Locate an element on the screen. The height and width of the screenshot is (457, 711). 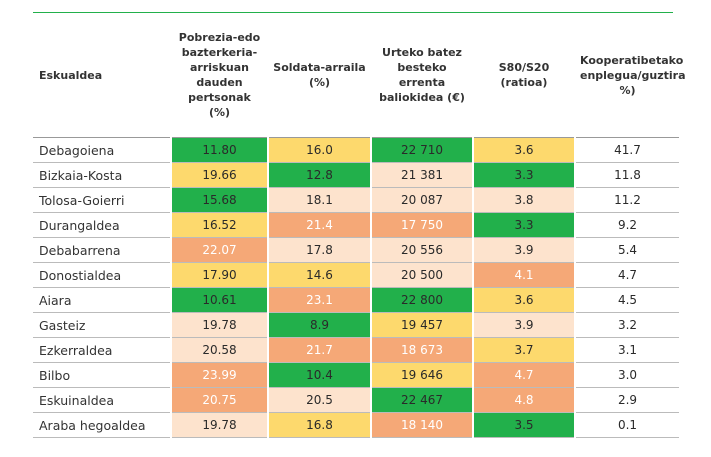
table-row: Gasteiz 19.78 8.9 19 457 3.9 3.2 is located at coordinates (356, 325).